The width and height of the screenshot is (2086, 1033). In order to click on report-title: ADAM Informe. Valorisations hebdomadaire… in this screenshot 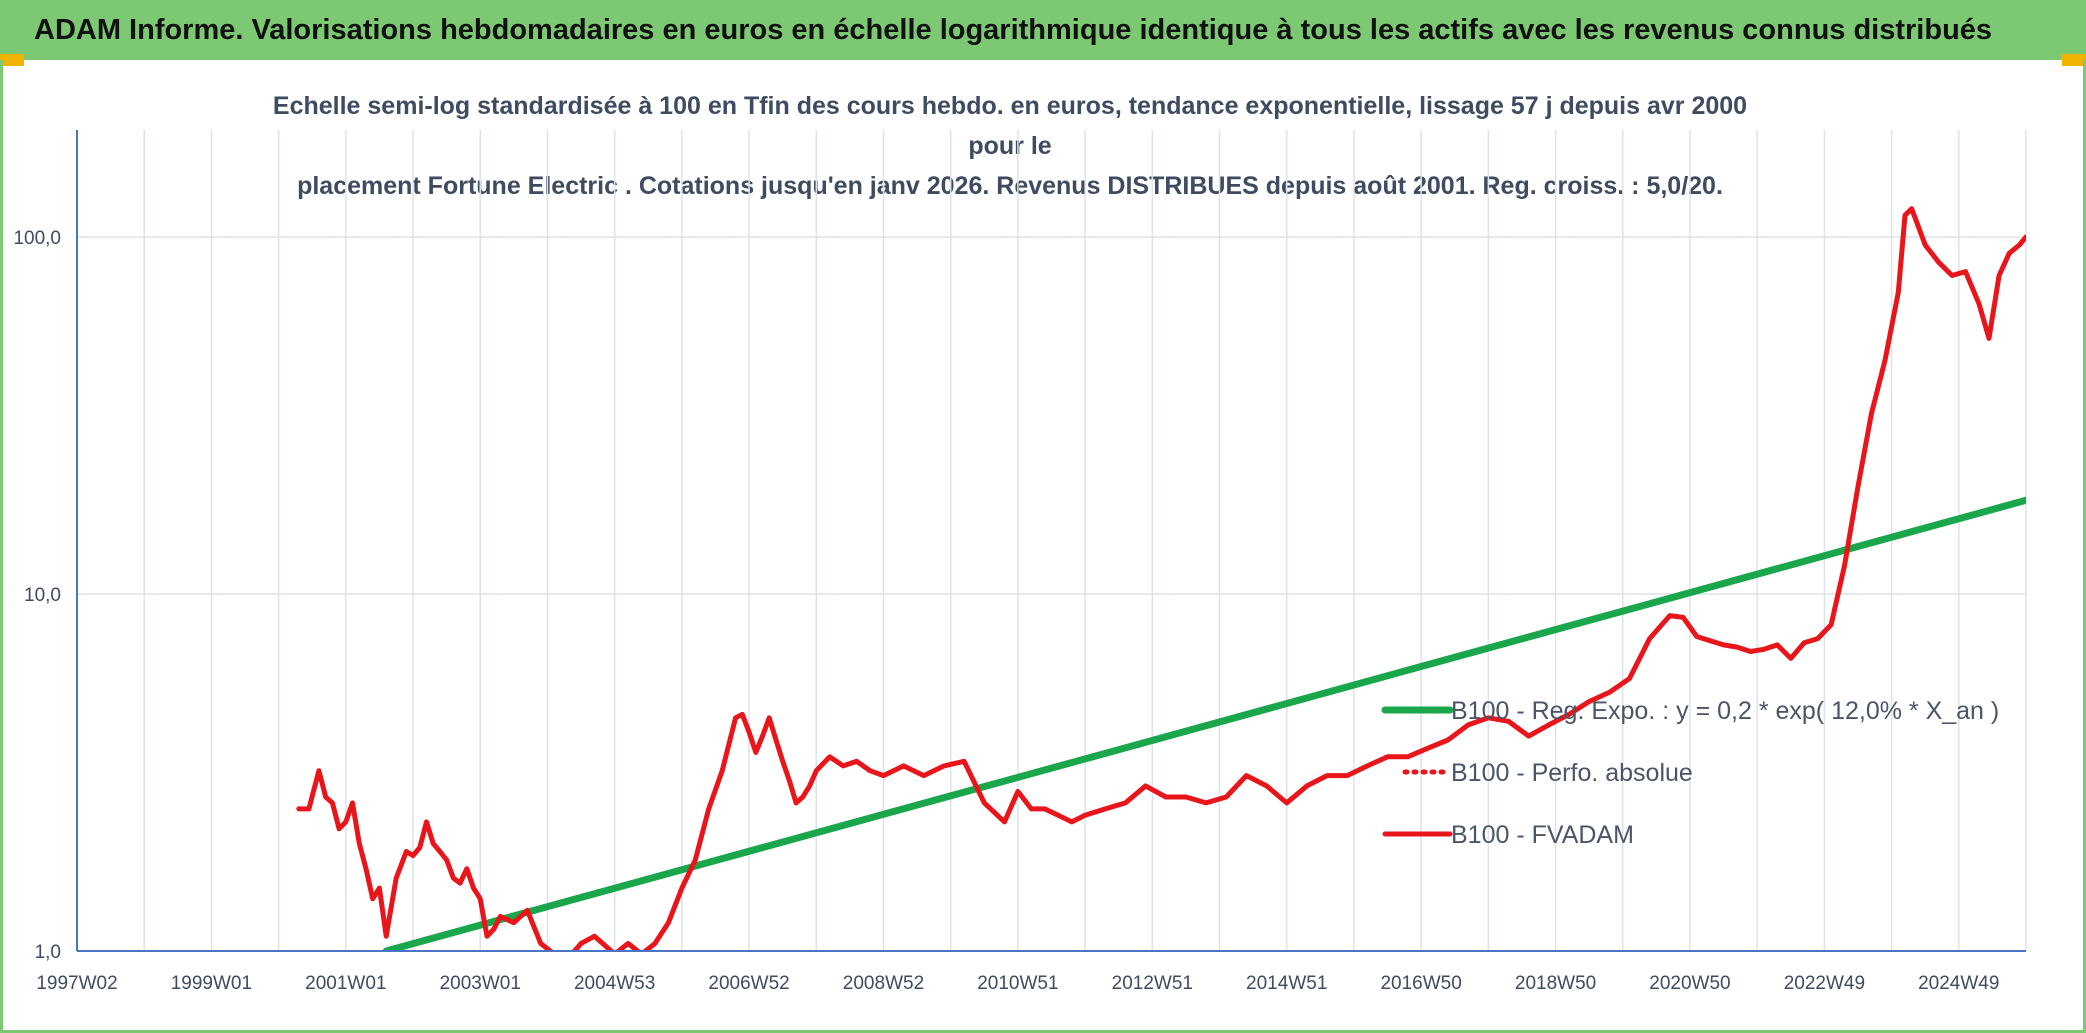, I will do `click(1043, 30)`.